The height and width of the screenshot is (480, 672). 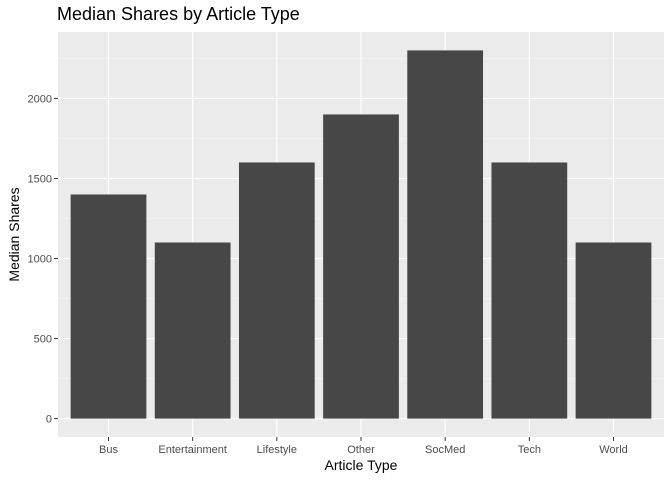 What do you see at coordinates (14, 234) in the screenshot?
I see `y-axis-title: Median Shares` at bounding box center [14, 234].